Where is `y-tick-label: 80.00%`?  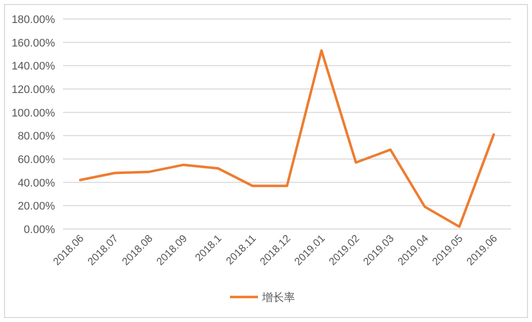 y-tick-label: 80.00% is located at coordinates (37, 136).